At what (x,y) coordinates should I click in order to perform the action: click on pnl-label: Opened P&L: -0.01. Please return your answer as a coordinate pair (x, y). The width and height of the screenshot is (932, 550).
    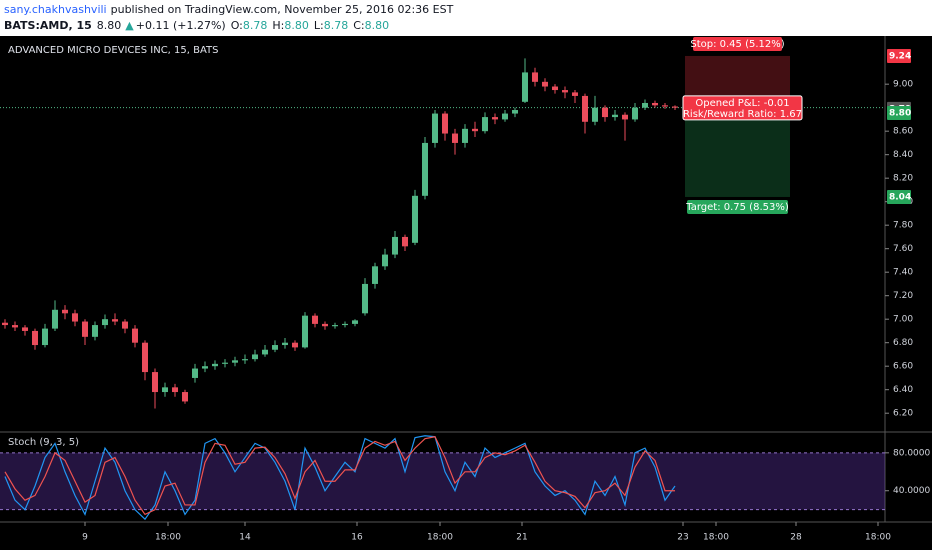
    Looking at the image, I should click on (742, 103).